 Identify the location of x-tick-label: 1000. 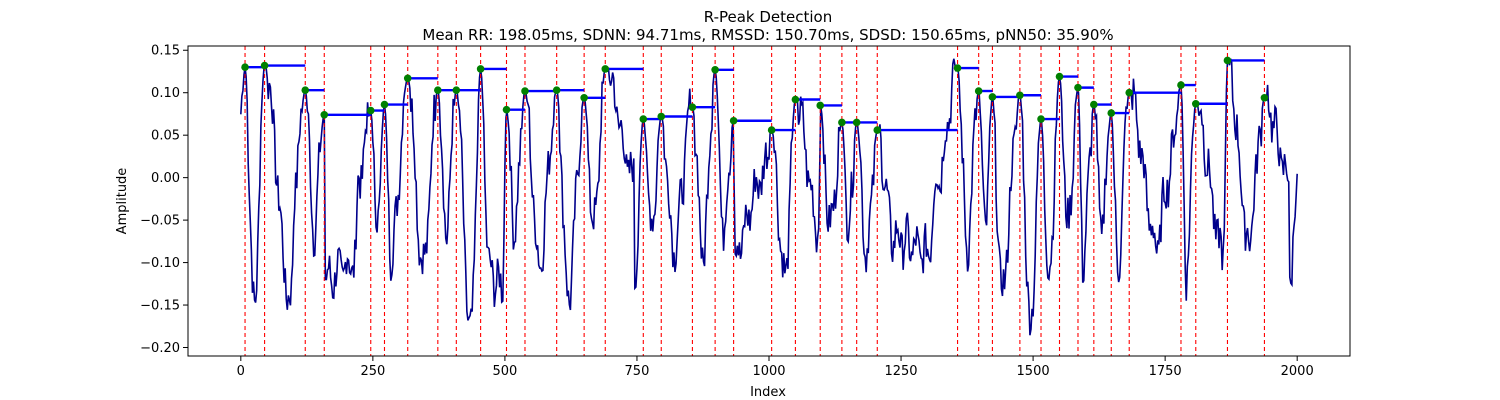
(768, 371).